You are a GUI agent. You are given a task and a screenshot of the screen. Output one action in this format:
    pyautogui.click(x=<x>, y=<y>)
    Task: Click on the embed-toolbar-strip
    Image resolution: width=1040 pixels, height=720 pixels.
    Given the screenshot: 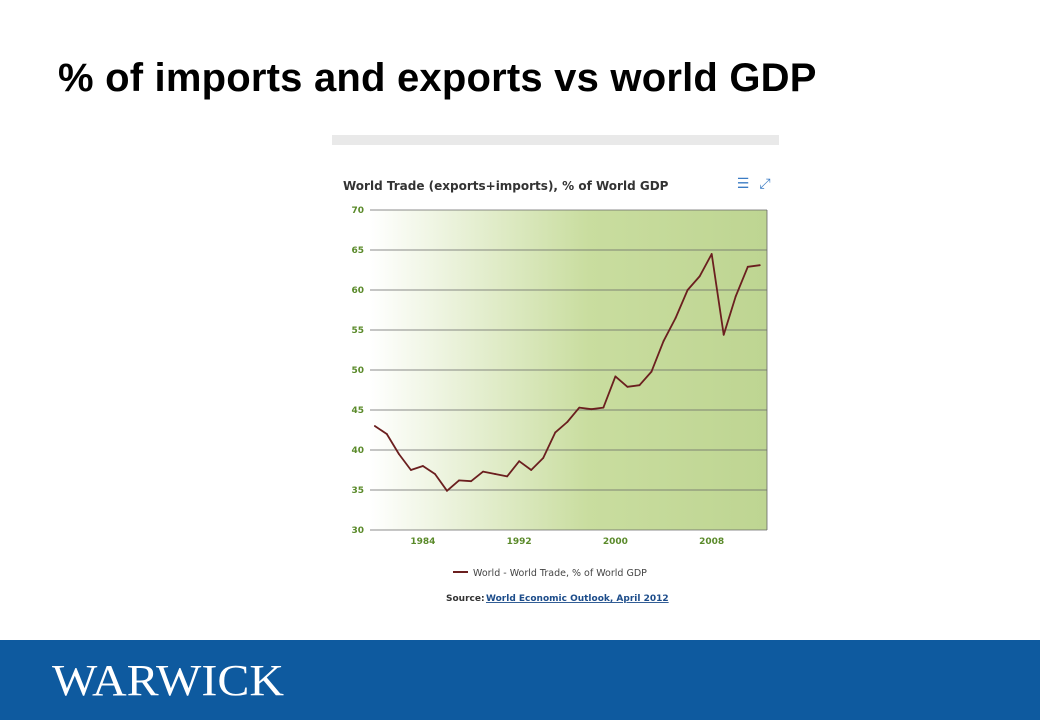 What is the action you would take?
    pyautogui.click(x=555, y=140)
    